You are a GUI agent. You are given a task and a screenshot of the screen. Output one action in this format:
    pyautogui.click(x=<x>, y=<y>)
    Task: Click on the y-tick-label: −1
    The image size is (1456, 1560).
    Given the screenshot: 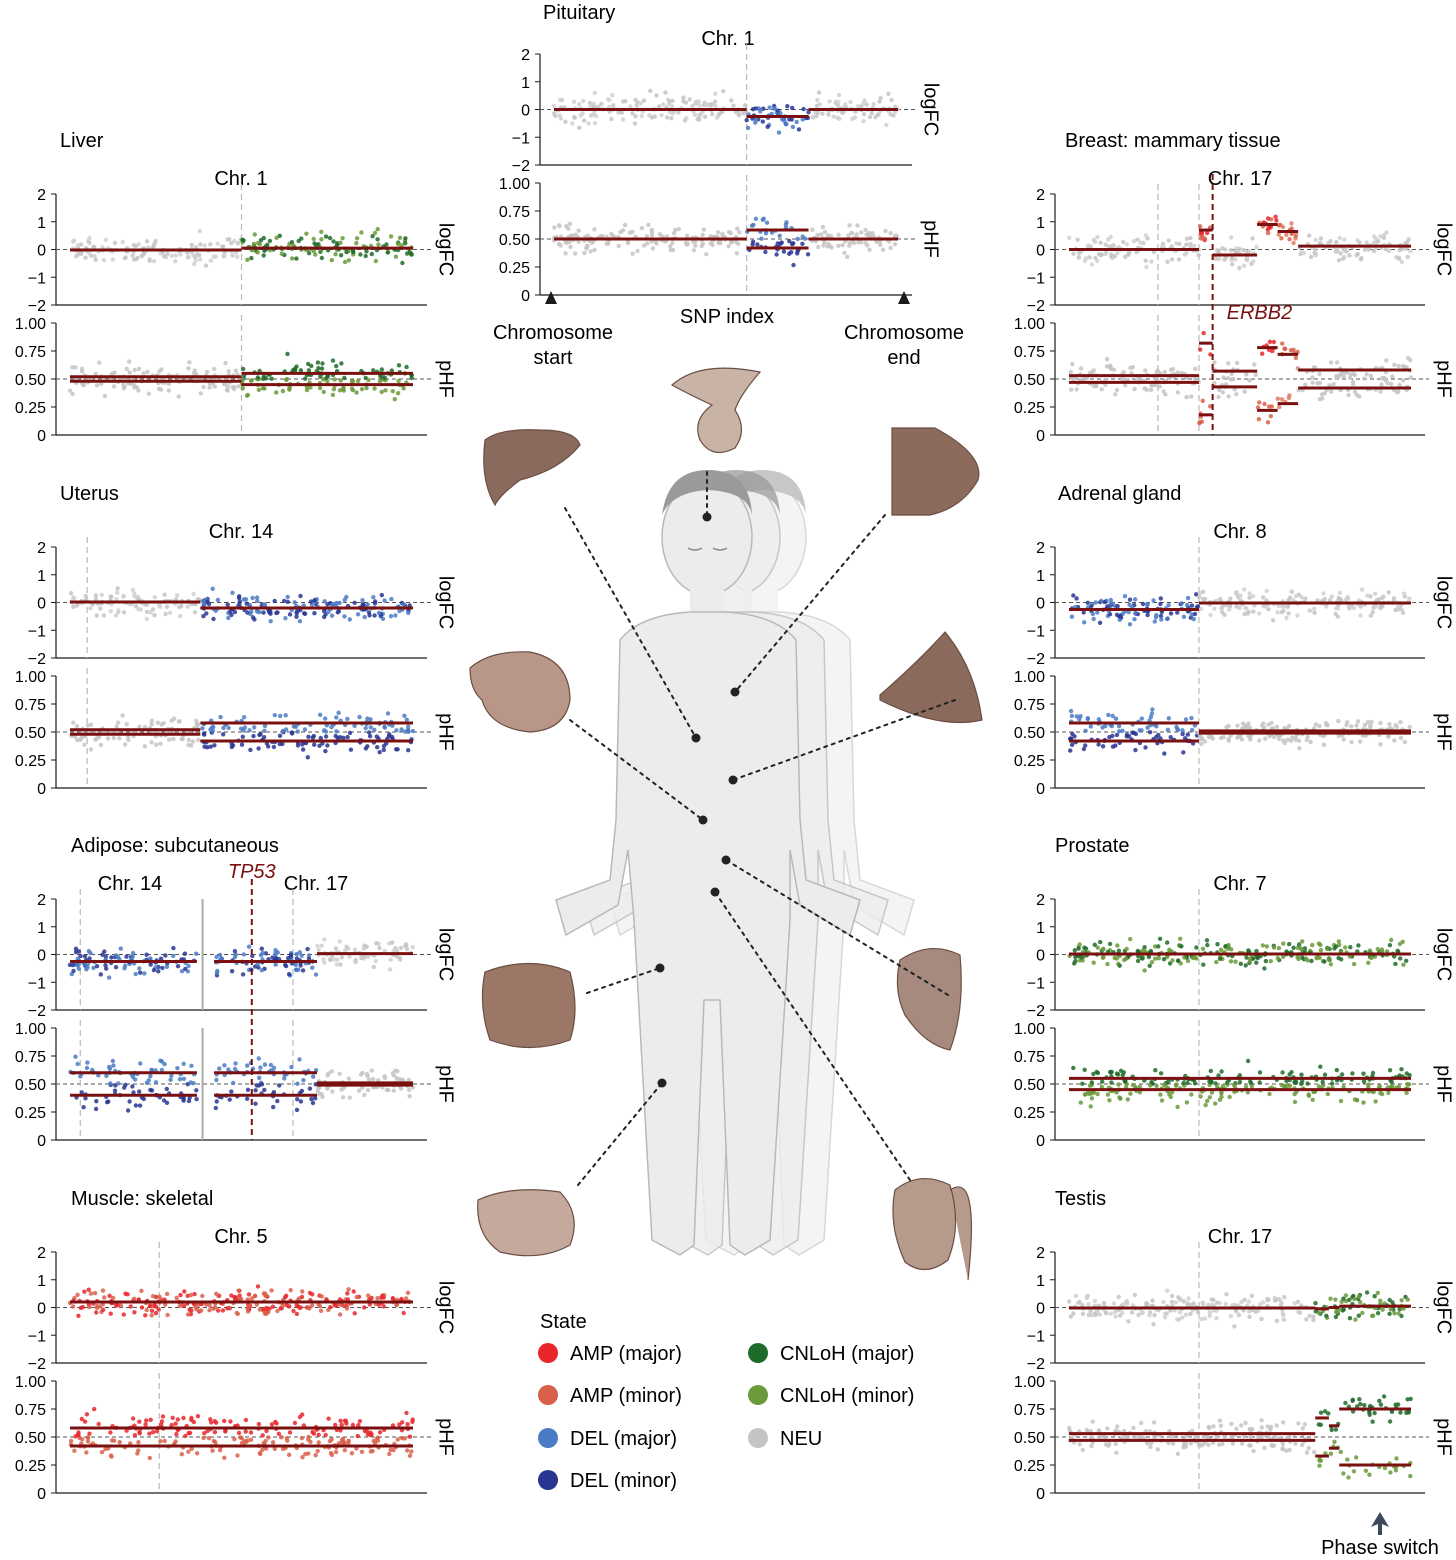 What is the action you would take?
    pyautogui.click(x=1036, y=631)
    